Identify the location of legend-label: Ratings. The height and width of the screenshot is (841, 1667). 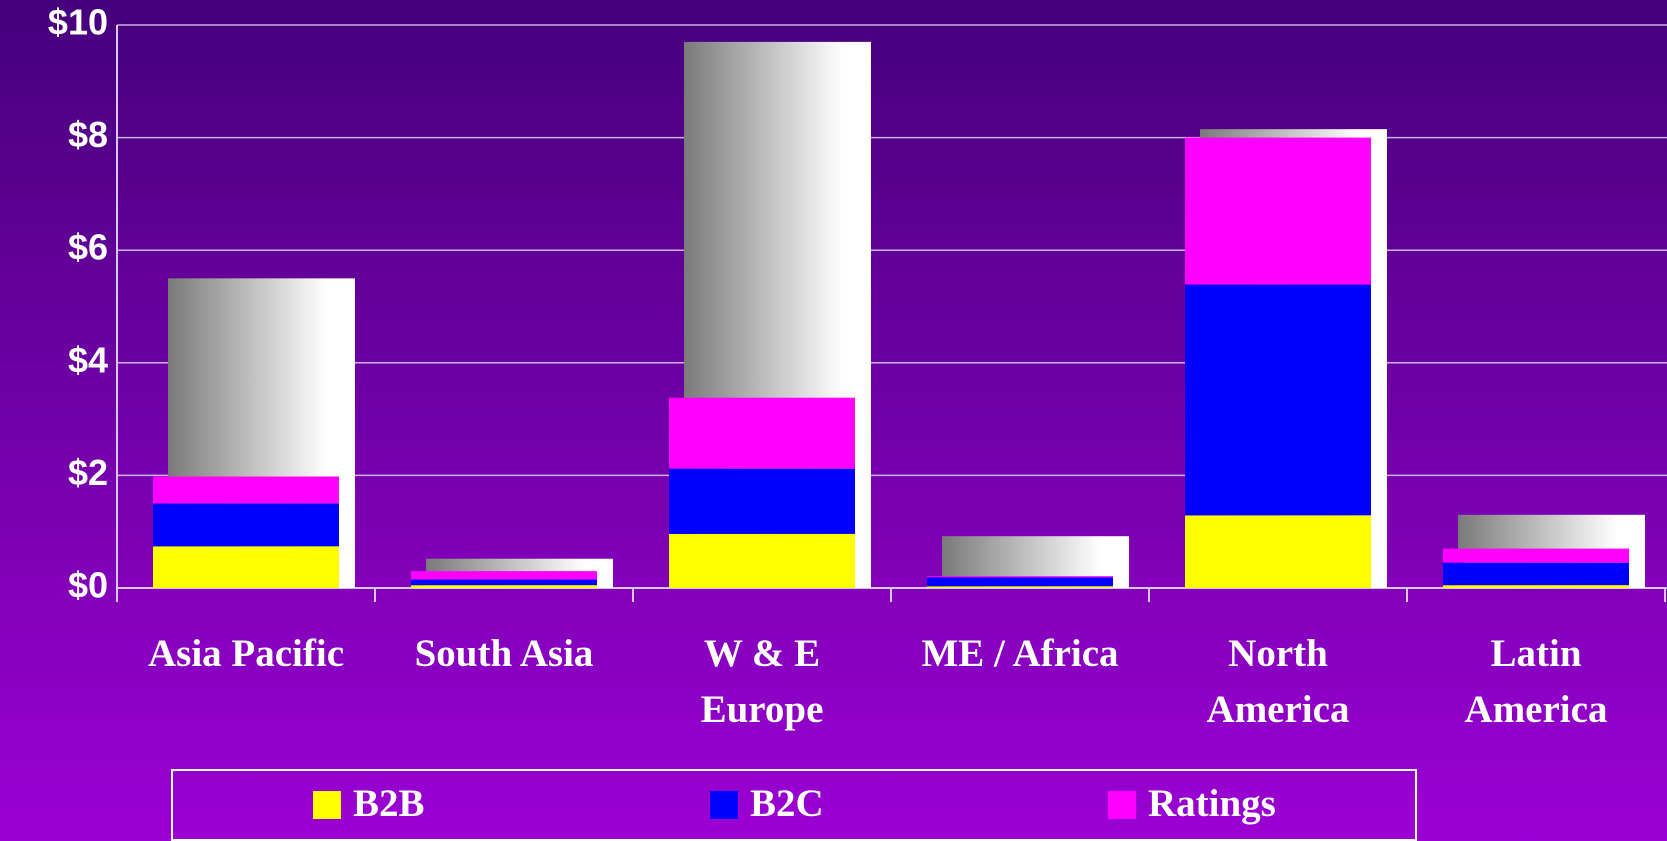
(1212, 803).